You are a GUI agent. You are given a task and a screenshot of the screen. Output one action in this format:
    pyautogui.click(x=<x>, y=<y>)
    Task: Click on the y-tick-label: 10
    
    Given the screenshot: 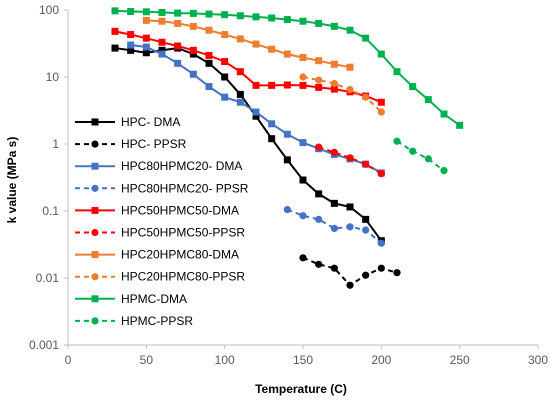 What is the action you would take?
    pyautogui.click(x=53, y=77)
    